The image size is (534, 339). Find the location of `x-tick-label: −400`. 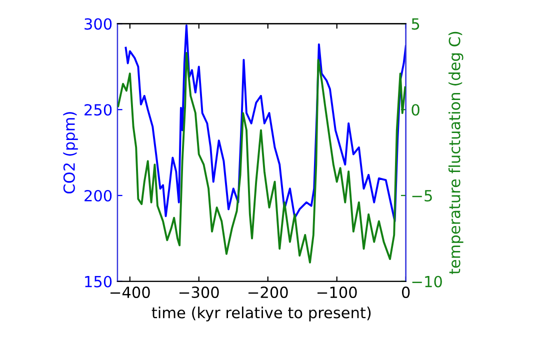

x-tick-label: −400 is located at coordinates (130, 292).